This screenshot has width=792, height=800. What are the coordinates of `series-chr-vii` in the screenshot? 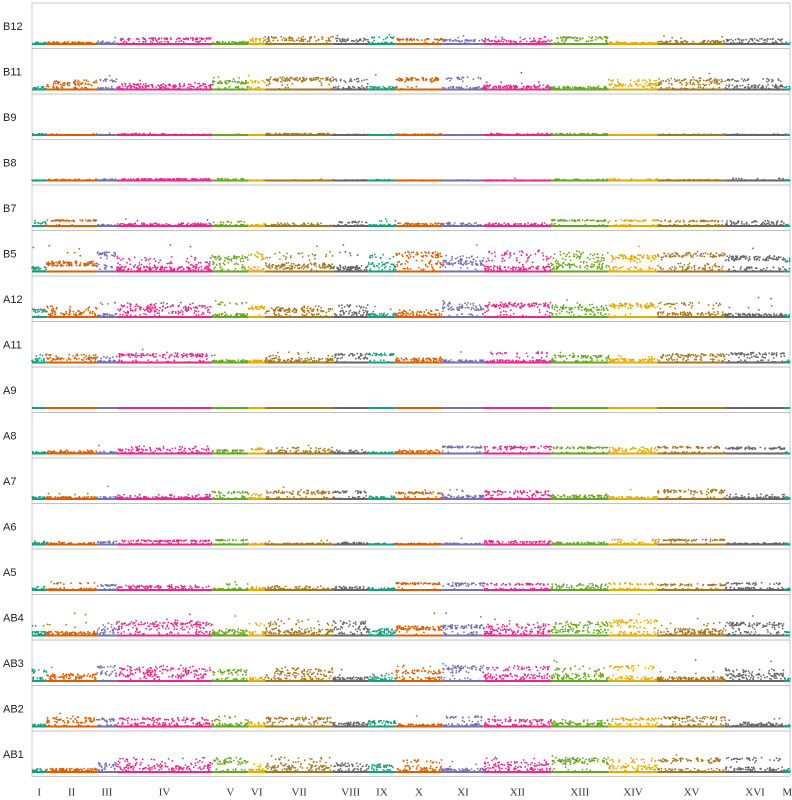 It's located at (299, 259).